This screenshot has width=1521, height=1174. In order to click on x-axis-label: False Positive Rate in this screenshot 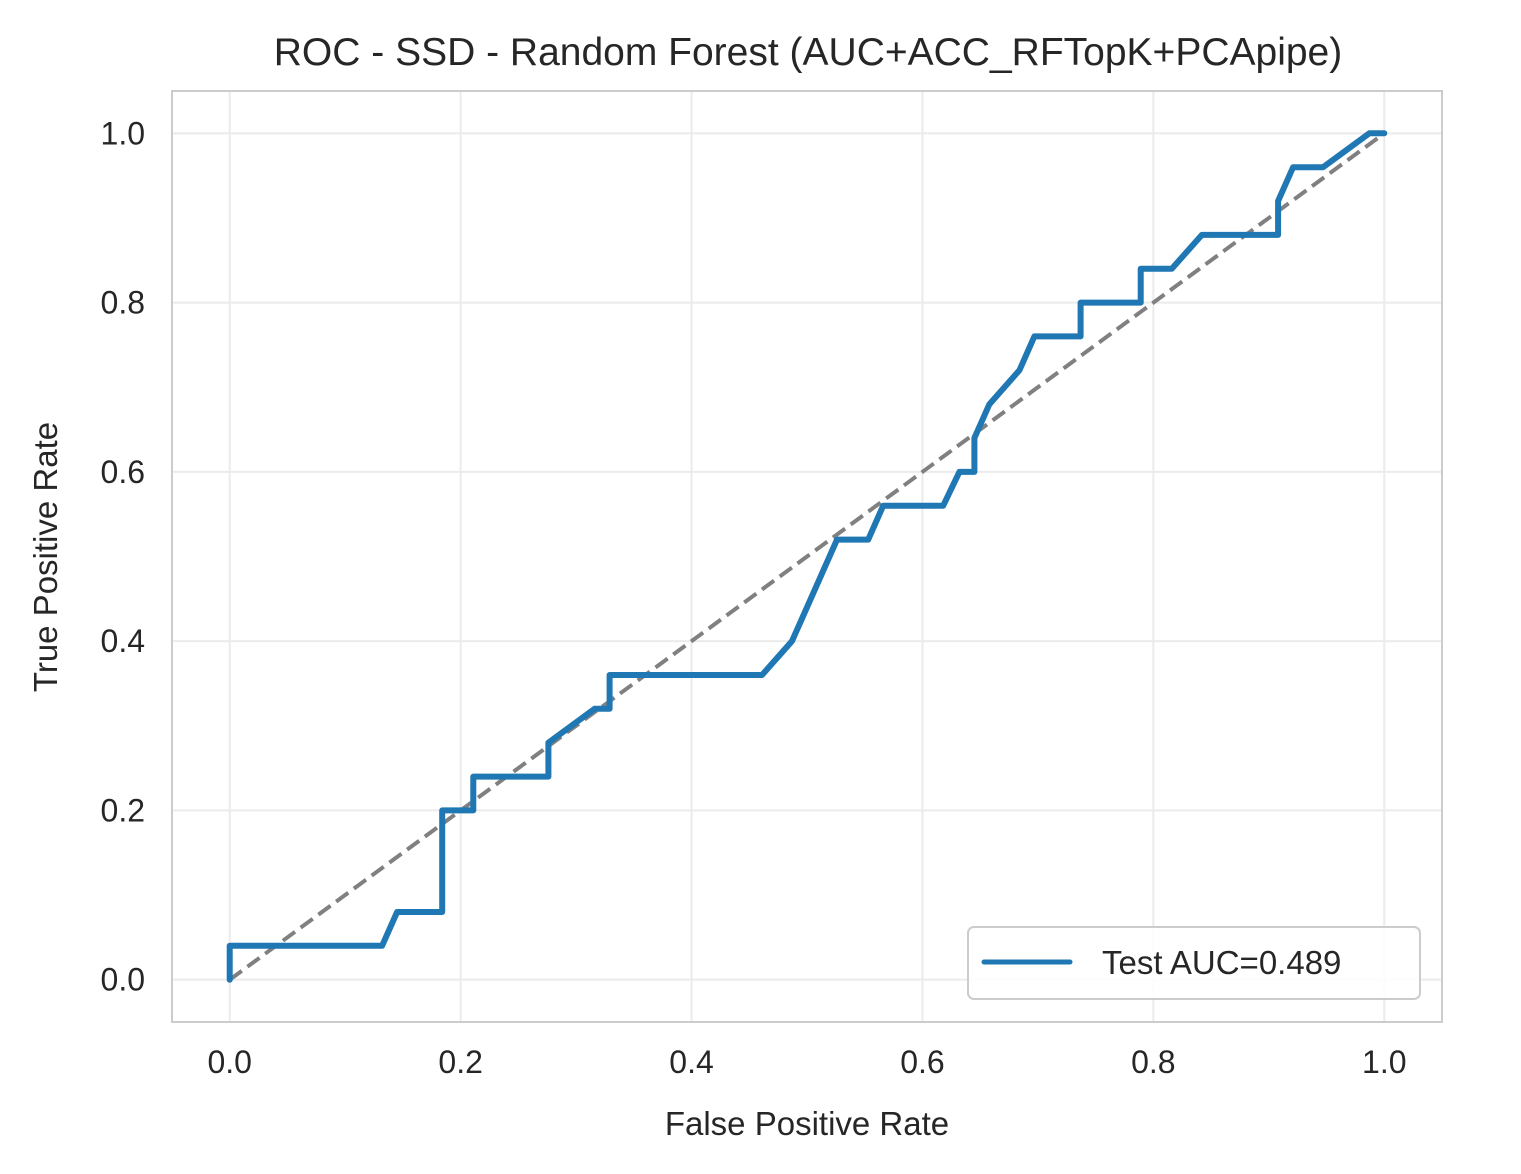, I will do `click(807, 1123)`.